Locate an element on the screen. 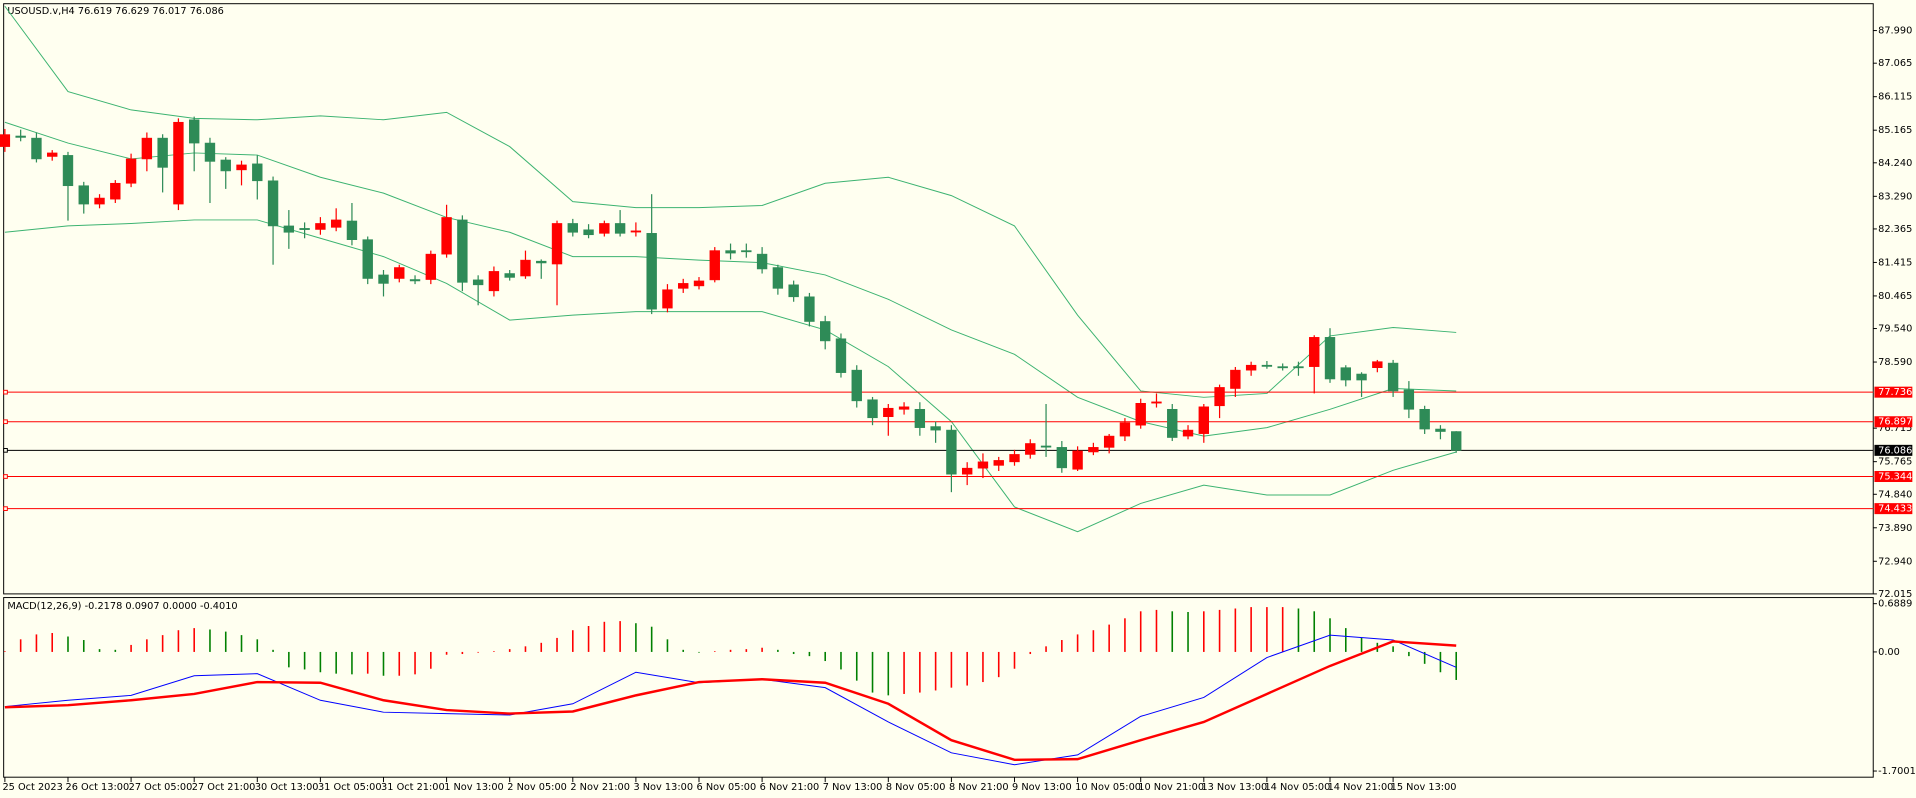 This screenshot has width=1916, height=798. y-tick-label: 84.240 is located at coordinates (1895, 163).